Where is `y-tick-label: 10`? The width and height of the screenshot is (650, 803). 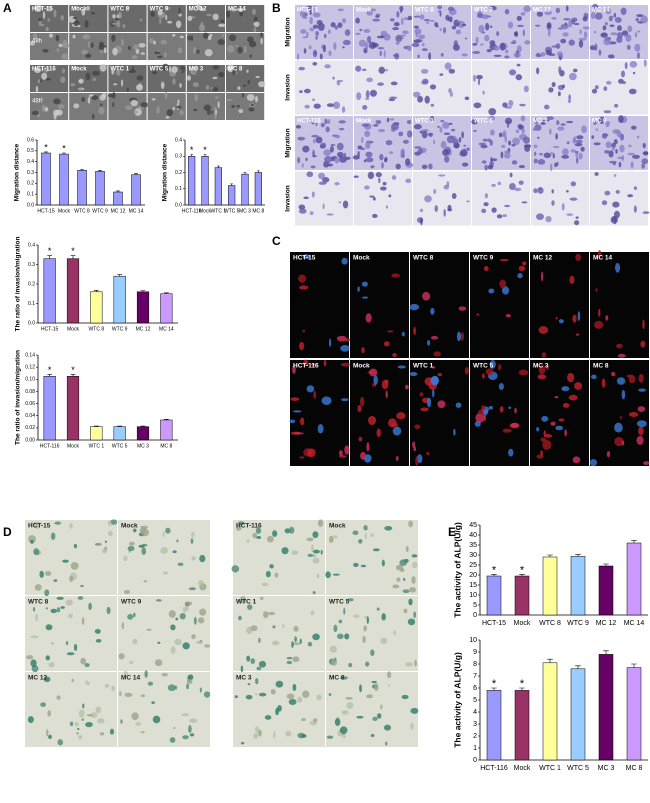
y-tick-label: 10 is located at coordinates (473, 640).